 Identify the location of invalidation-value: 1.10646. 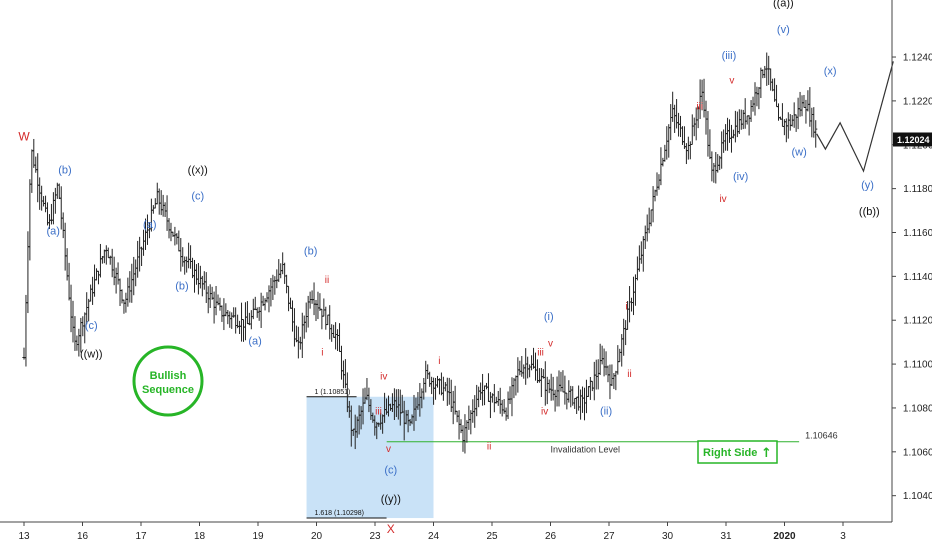
(821, 436).